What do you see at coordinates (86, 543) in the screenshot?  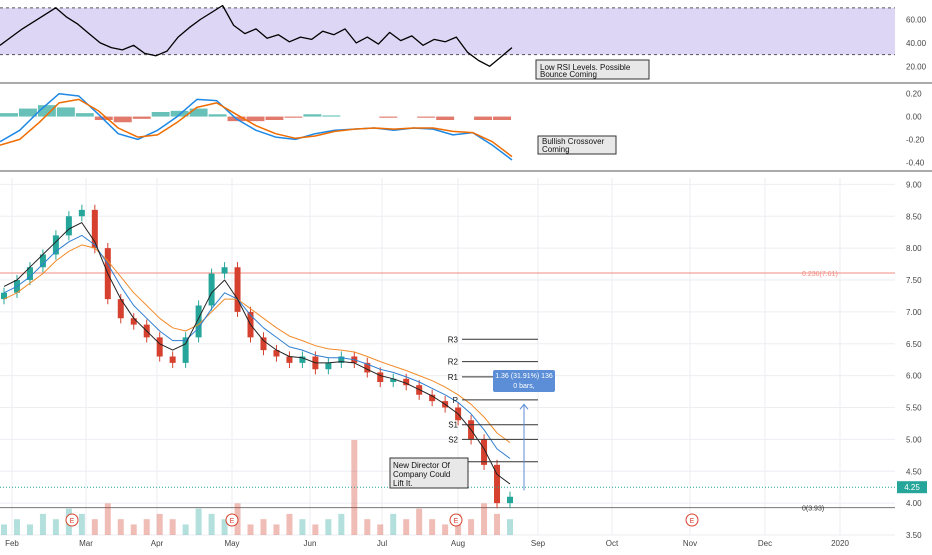 I see `x-tick-label: Mar` at bounding box center [86, 543].